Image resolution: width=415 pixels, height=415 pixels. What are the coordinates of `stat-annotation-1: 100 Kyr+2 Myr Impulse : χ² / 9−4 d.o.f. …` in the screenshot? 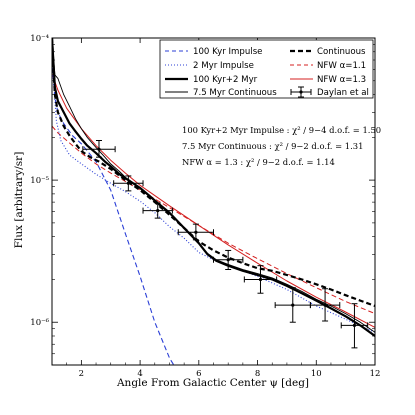 It's located at (281, 130).